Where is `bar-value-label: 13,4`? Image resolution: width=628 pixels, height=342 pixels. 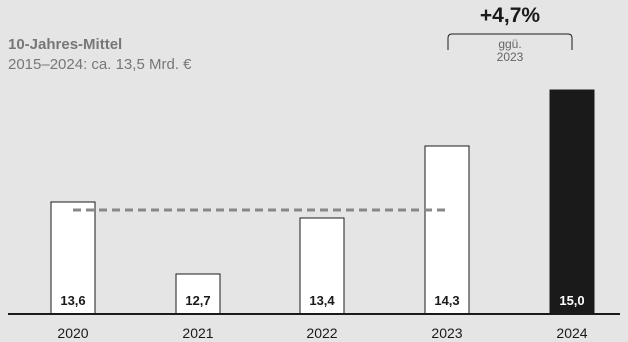 bar-value-label: 13,4 is located at coordinates (322, 300).